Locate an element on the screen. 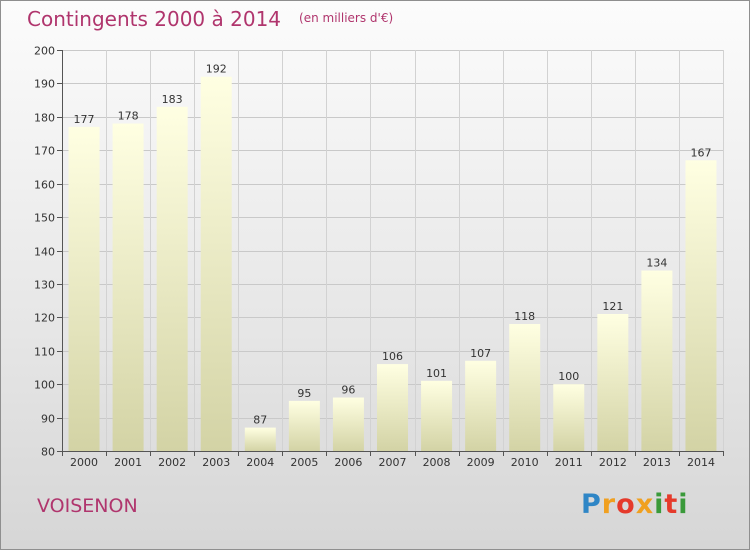 The height and width of the screenshot is (550, 750). y-tick-label: 90 is located at coordinates (48, 419).